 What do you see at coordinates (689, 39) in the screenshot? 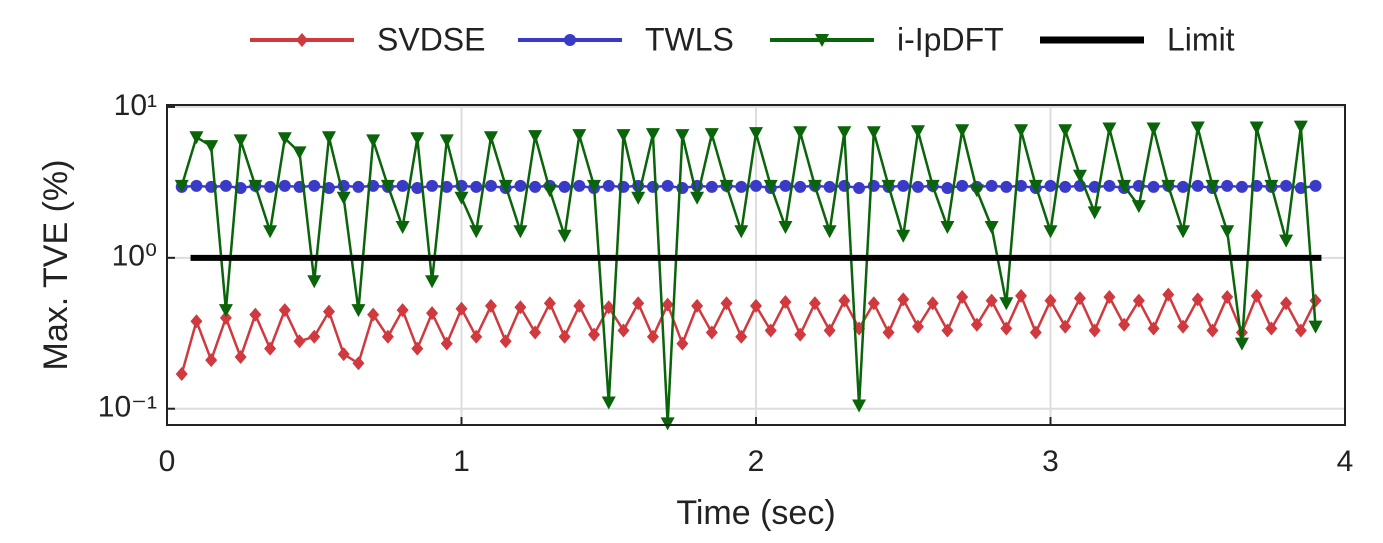
I see `legend-label: TWLS` at bounding box center [689, 39].